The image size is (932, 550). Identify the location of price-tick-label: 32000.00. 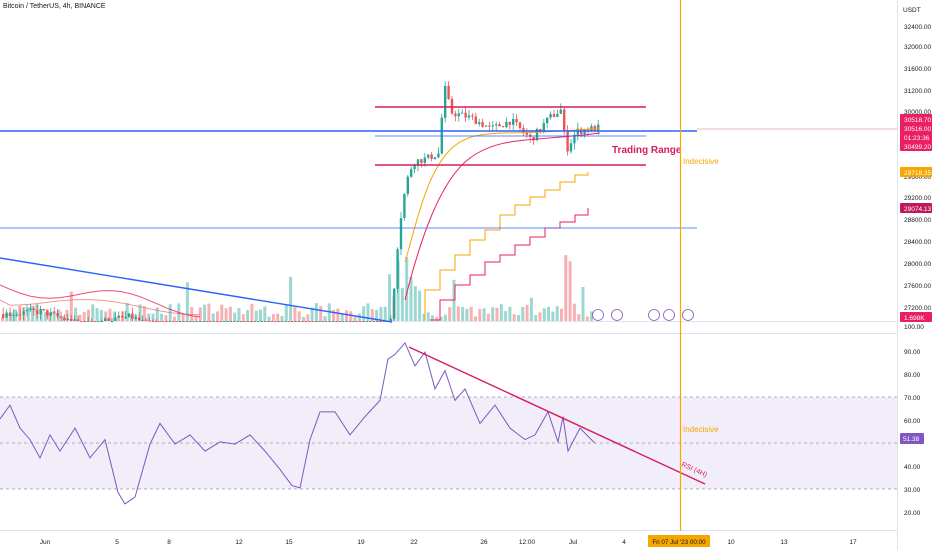
(917, 47).